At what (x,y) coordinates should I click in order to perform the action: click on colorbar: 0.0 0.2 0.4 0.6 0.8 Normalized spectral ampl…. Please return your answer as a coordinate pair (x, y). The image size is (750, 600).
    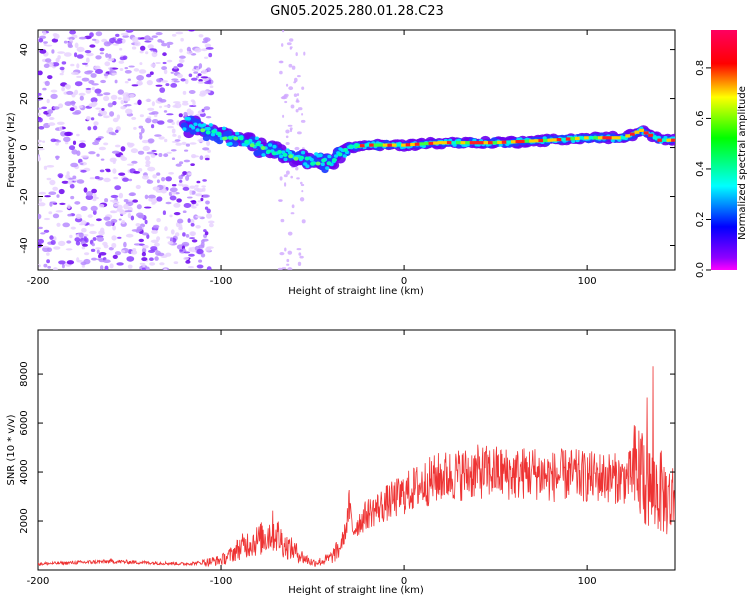
    Looking at the image, I should click on (721, 154).